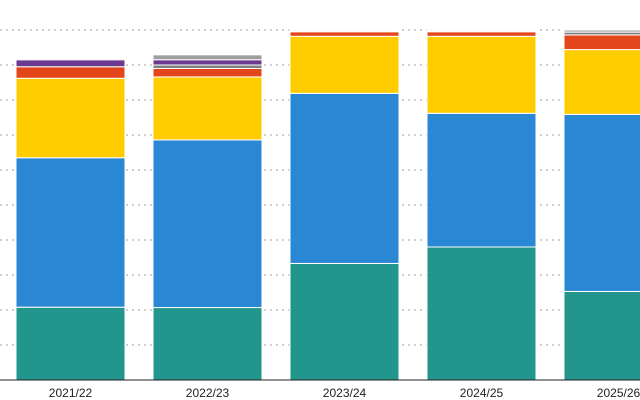  I want to click on x-tick-label: 2023/24, so click(345, 393).